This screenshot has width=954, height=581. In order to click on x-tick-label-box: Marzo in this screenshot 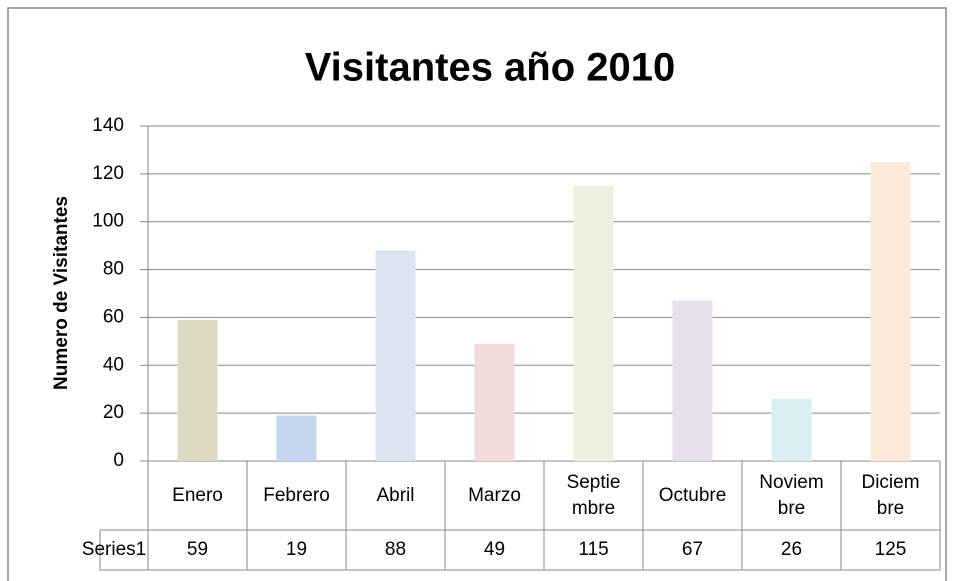, I will do `click(494, 495)`.